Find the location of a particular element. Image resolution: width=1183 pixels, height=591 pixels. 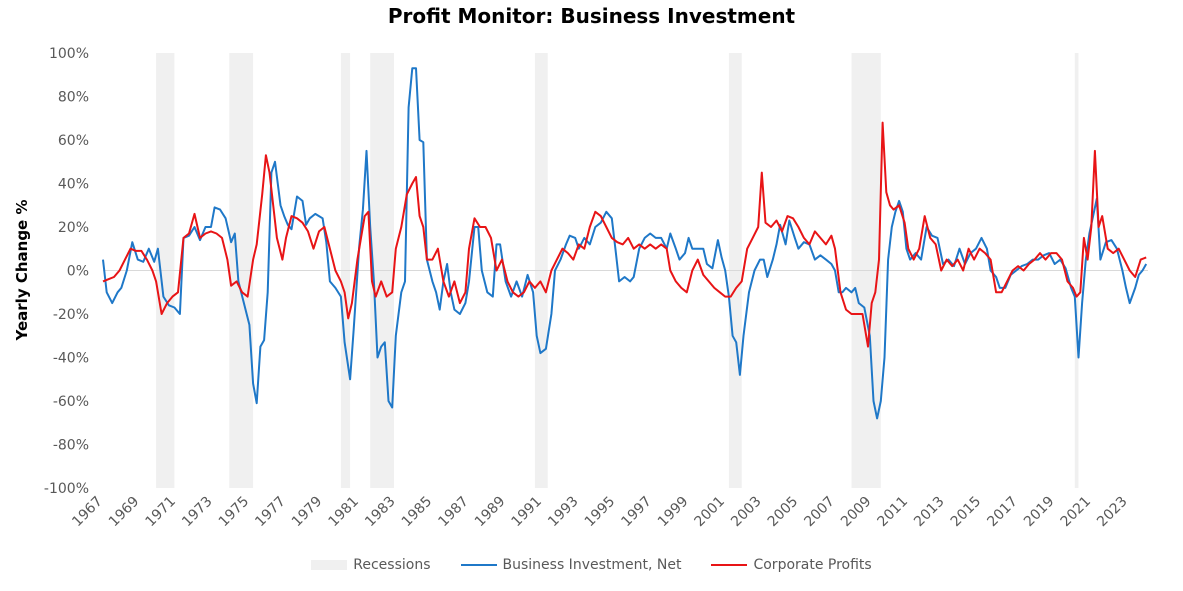

y-tick-label: -80% is located at coordinates (71, 446).